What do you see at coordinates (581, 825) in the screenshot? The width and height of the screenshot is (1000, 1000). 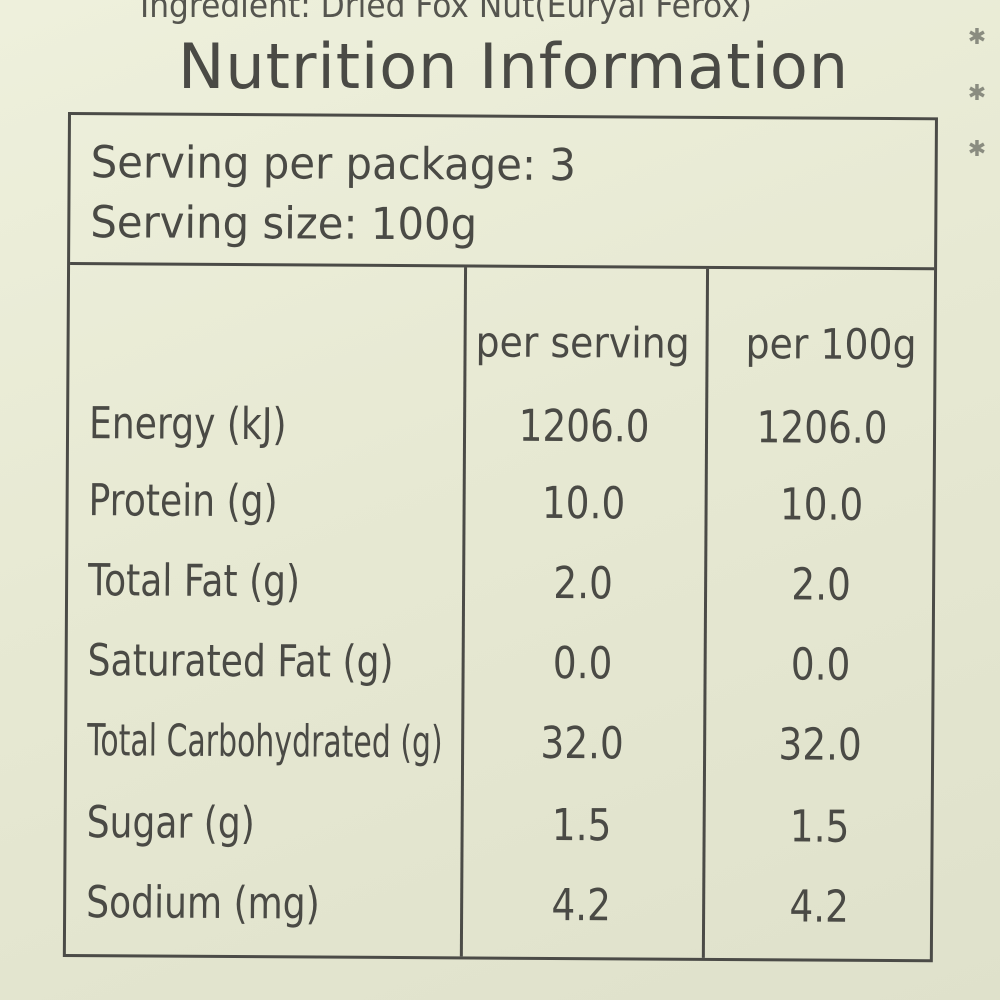 I see `value-per-serving: 1.5` at bounding box center [581, 825].